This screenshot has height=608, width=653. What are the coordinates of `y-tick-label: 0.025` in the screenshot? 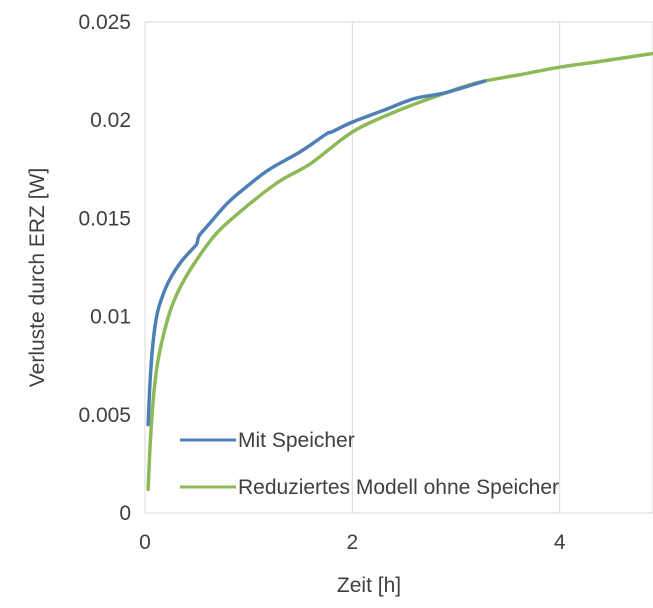 It's located at (104, 22).